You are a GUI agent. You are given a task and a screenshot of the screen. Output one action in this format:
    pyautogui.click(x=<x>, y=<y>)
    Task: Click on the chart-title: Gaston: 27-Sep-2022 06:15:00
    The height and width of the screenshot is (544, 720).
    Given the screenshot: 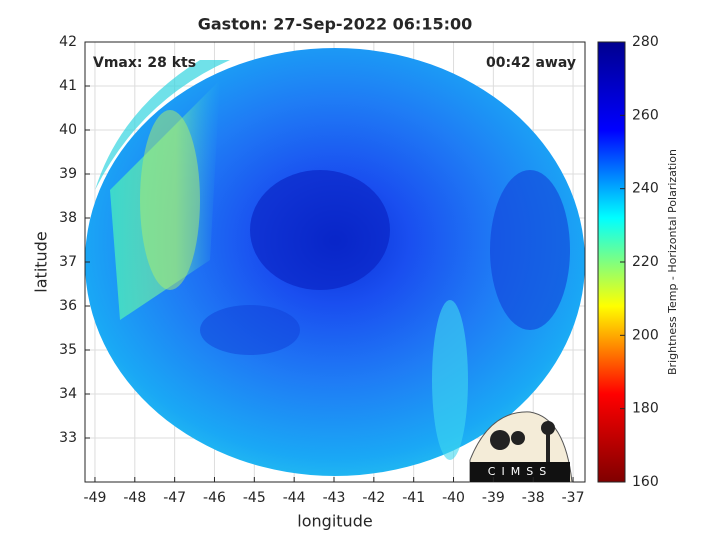 What is the action you would take?
    pyautogui.click(x=335, y=24)
    